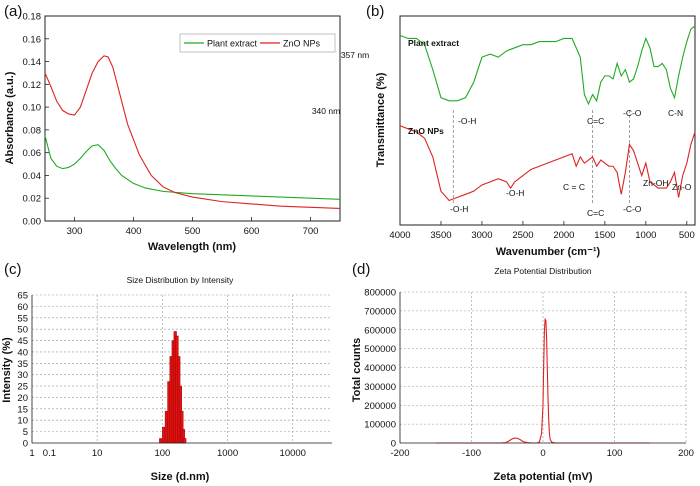  Describe the element at coordinates (548, 252) in the screenshot. I see `b-xlabel: Wavenumber (cm⁻¹)` at that location.